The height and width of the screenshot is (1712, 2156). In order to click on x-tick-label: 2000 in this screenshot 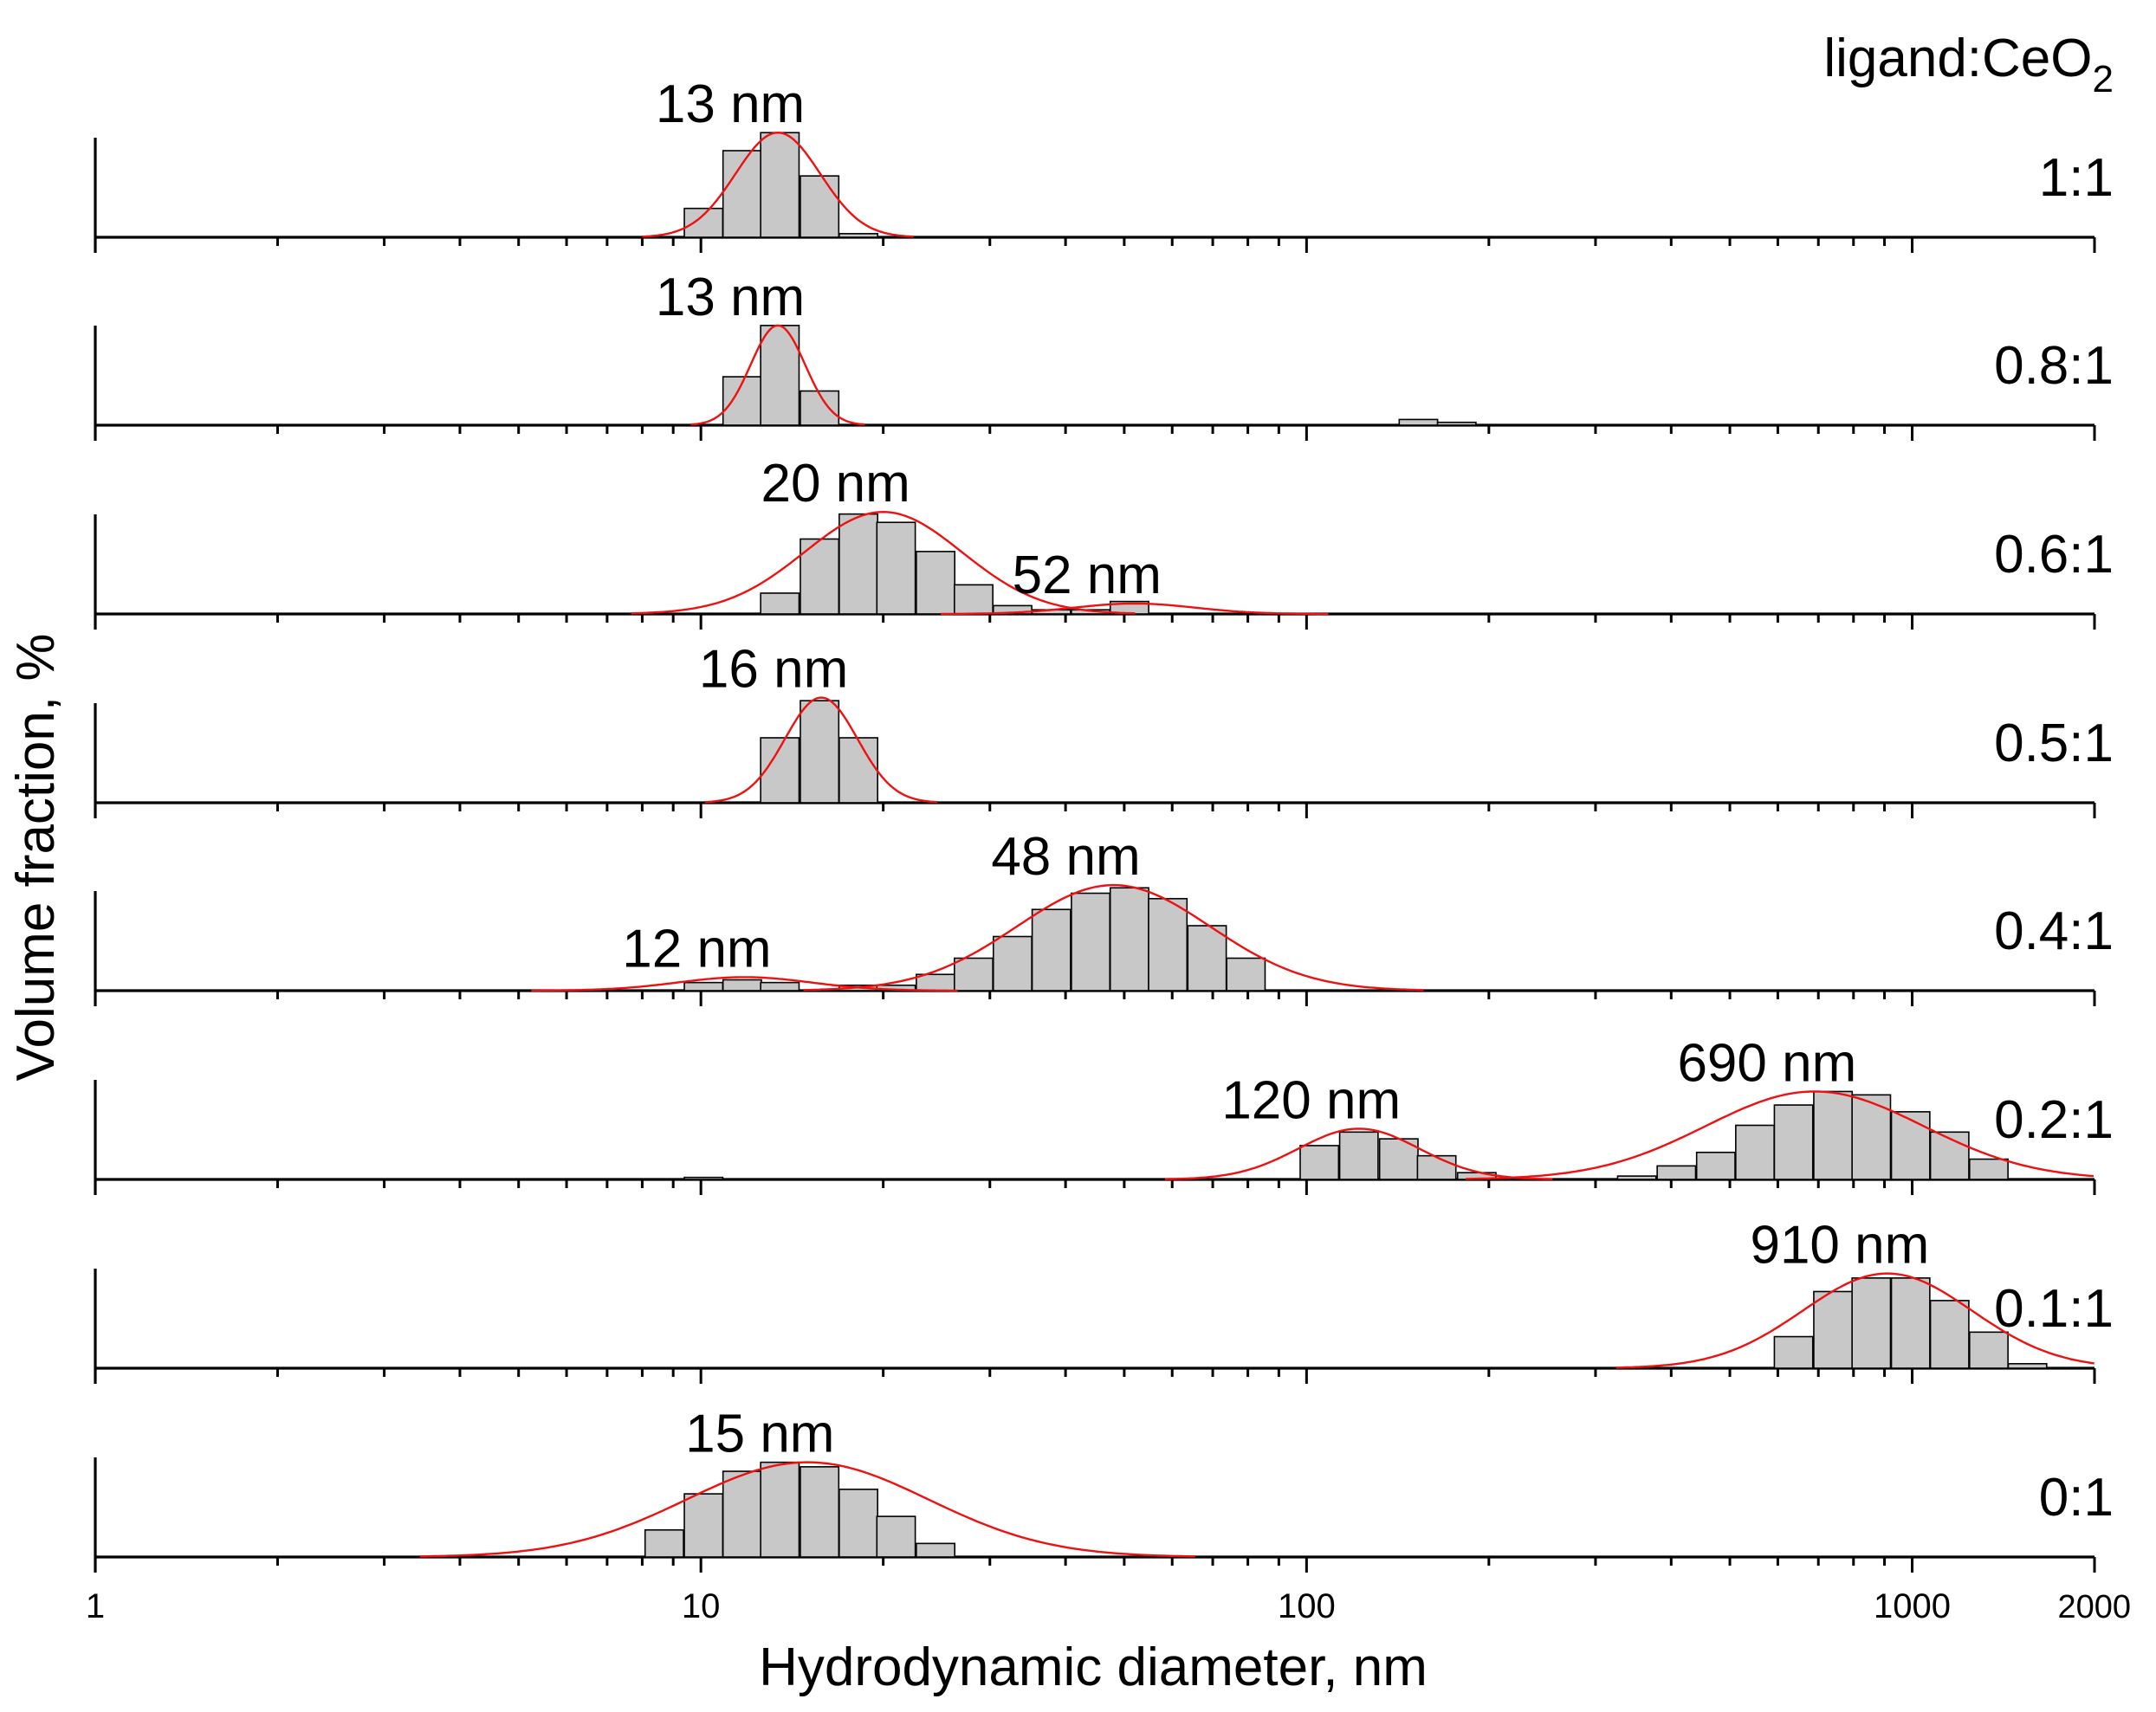, I will do `click(2094, 1607)`.